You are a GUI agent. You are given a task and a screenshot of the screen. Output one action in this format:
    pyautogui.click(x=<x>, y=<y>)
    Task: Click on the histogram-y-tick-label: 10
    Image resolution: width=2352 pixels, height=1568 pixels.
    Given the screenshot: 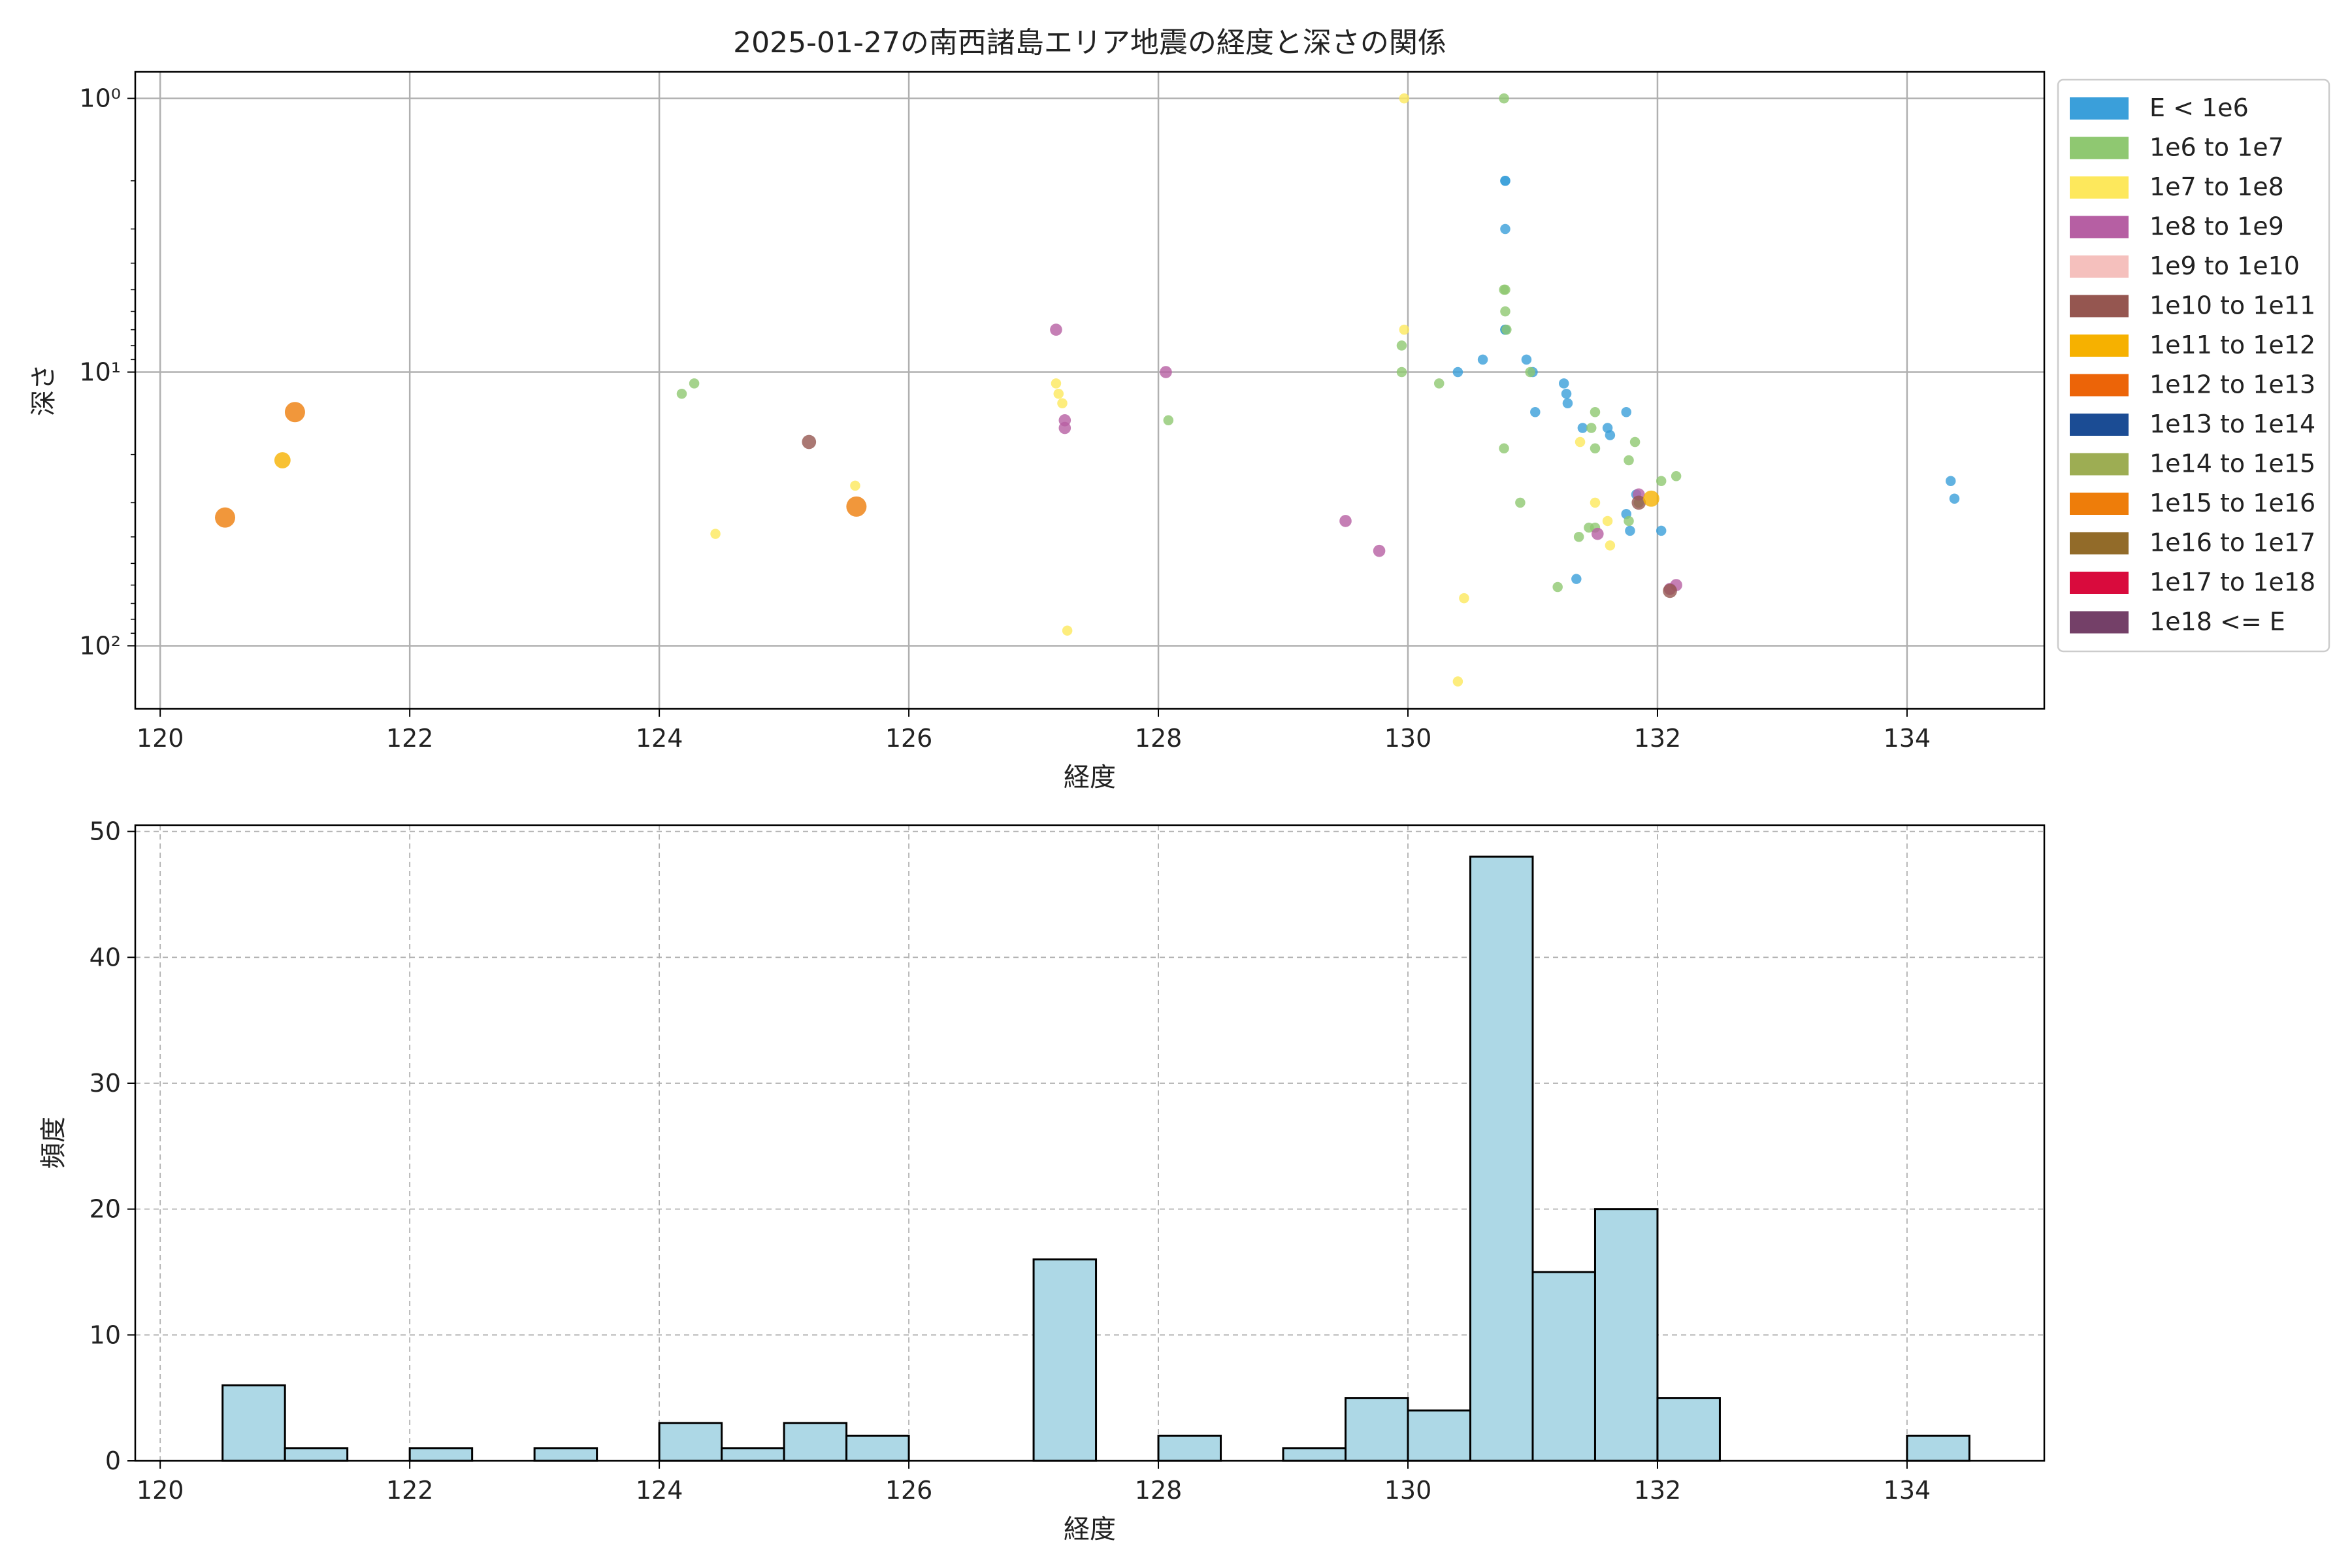 What is the action you would take?
    pyautogui.click(x=105, y=1334)
    